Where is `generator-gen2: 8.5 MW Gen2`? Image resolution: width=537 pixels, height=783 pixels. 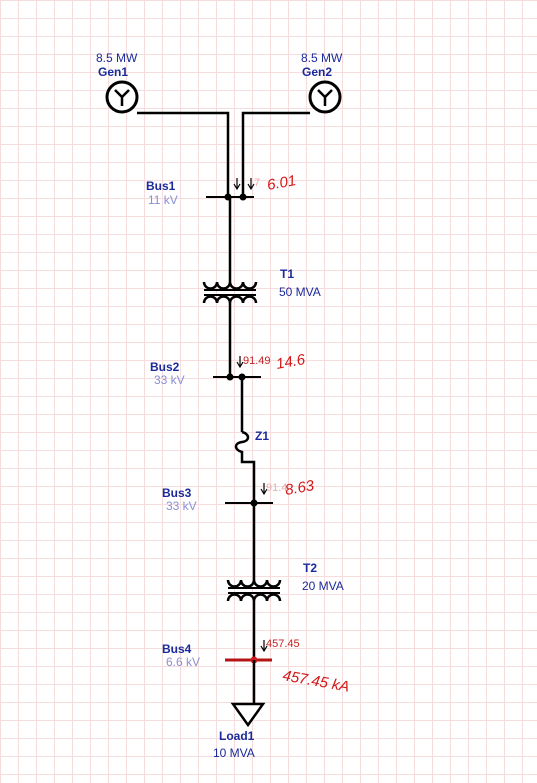
generator-gen2: 8.5 MW Gen2 is located at coordinates (322, 82).